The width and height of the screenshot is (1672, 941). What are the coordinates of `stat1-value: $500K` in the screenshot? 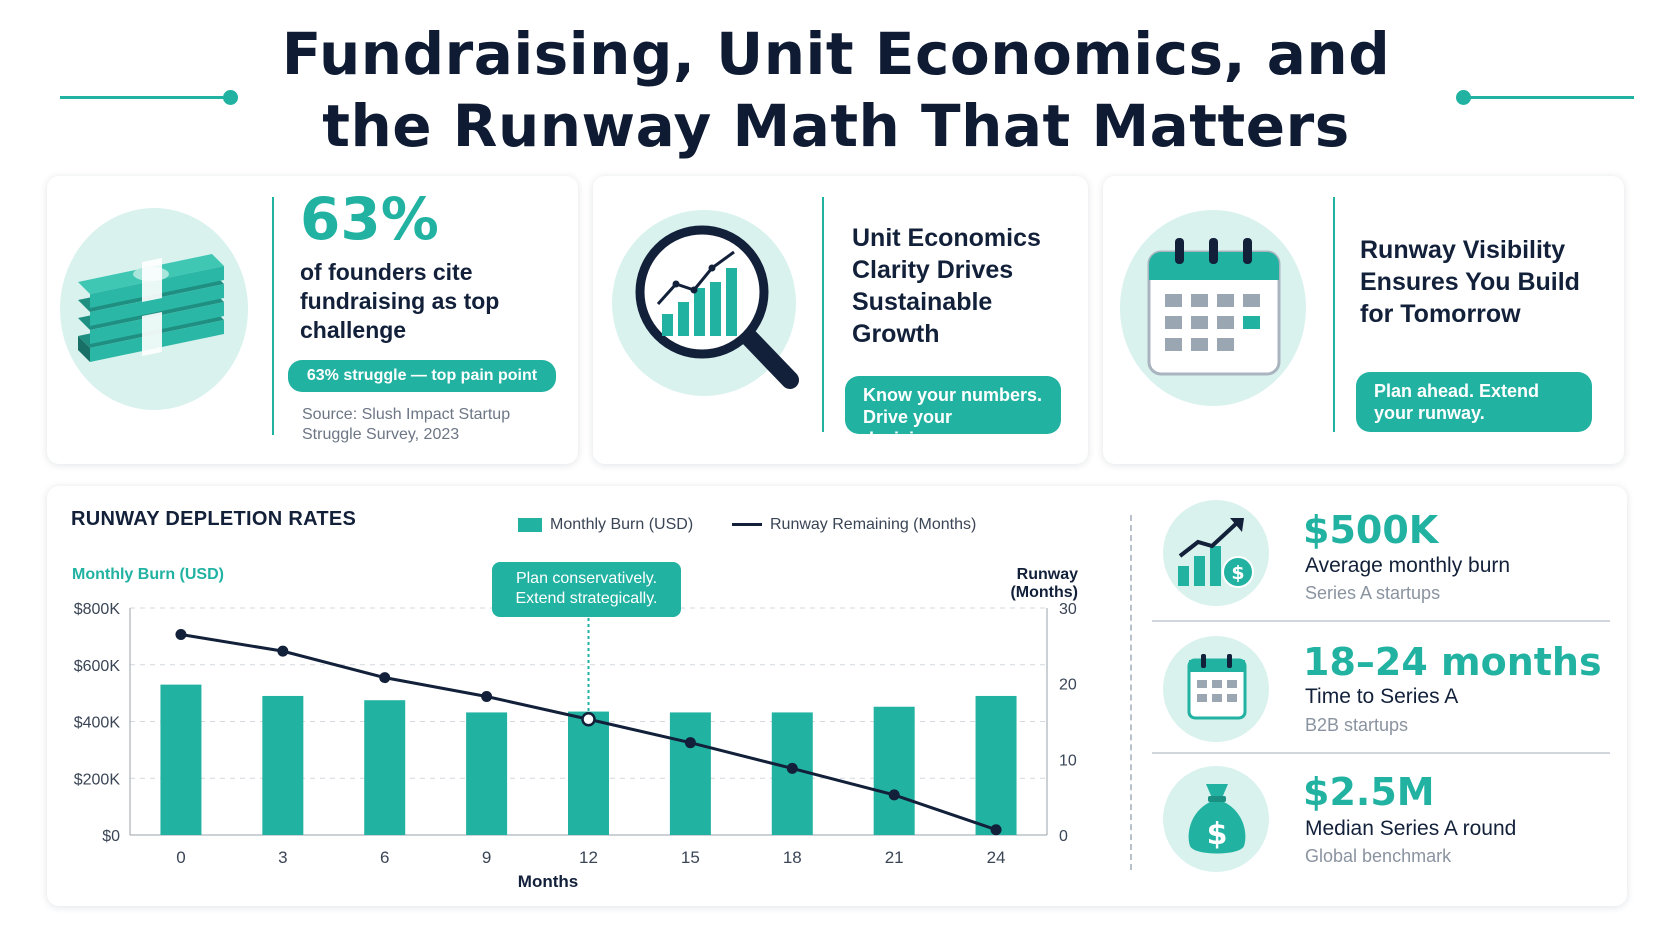 It's located at (1371, 530).